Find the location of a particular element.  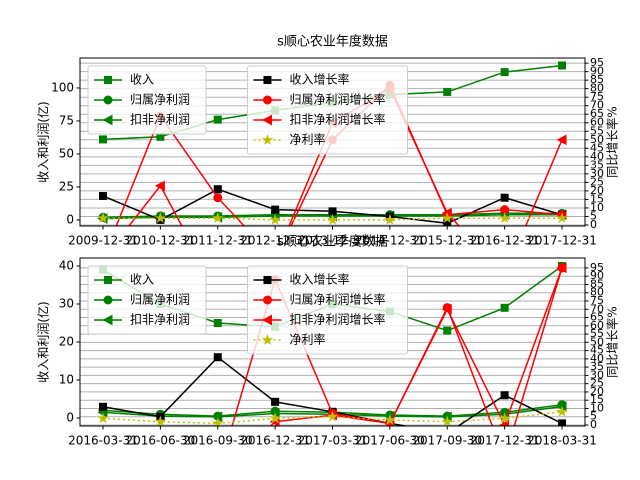

y2-tick-label: 60 is located at coordinates (597, 325).